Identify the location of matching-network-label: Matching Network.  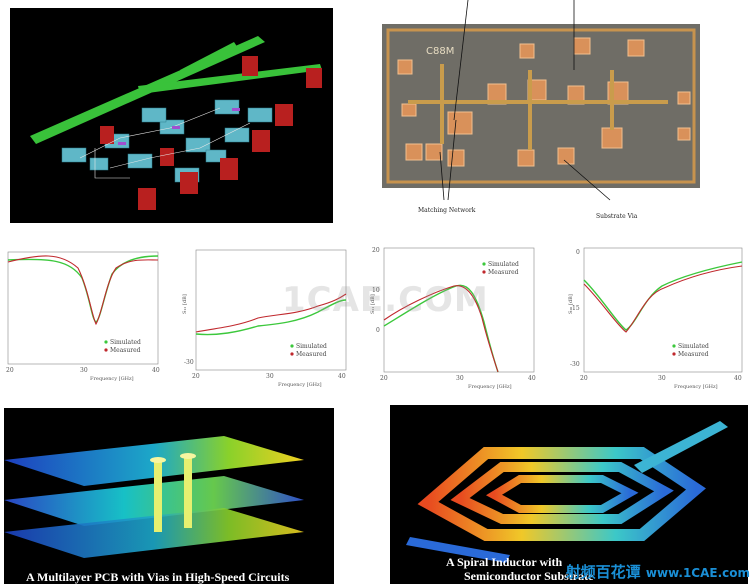
(447, 210).